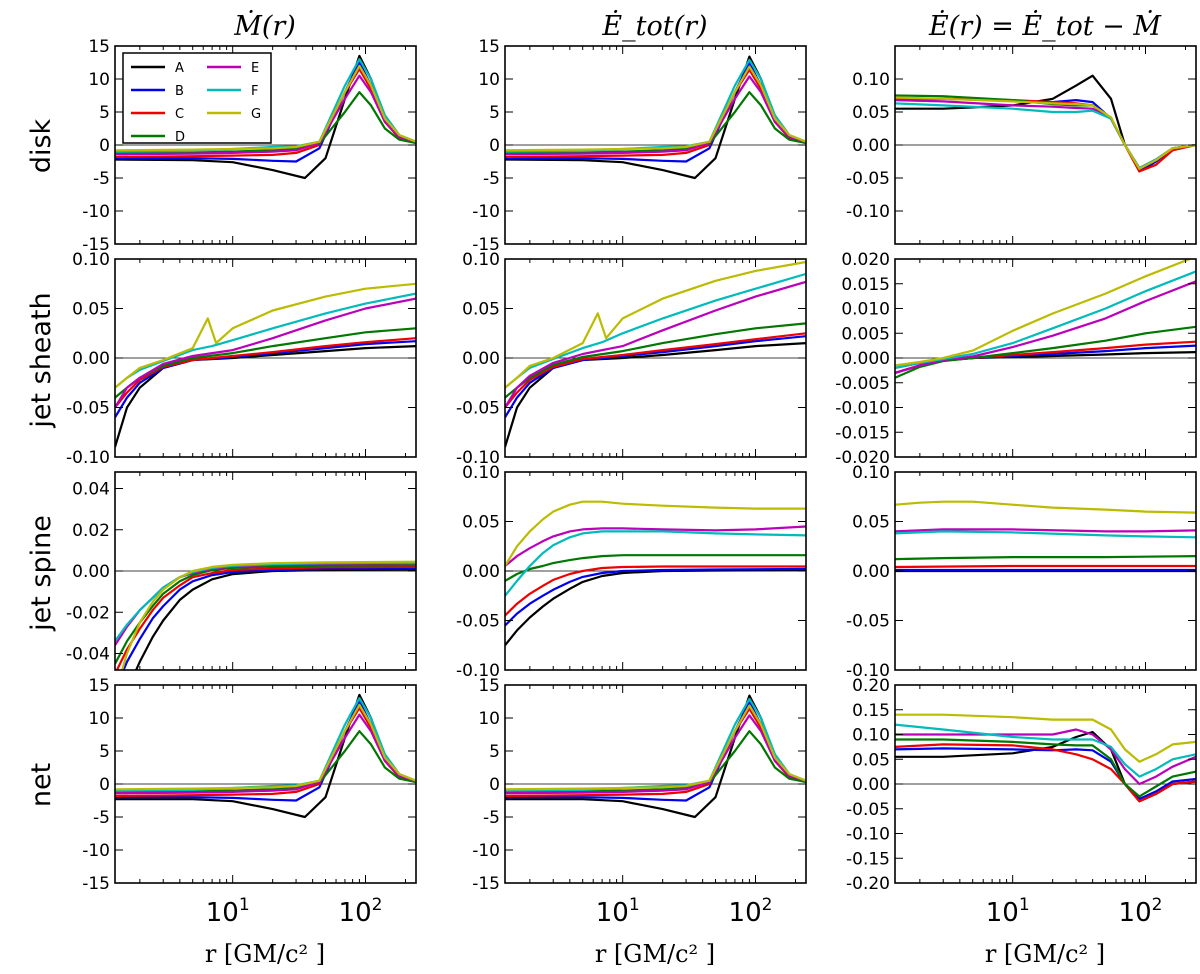  I want to click on panel-spine-mdot: 0.04 0.02 0.00 -0.02 -0.04, so click(241, 571).